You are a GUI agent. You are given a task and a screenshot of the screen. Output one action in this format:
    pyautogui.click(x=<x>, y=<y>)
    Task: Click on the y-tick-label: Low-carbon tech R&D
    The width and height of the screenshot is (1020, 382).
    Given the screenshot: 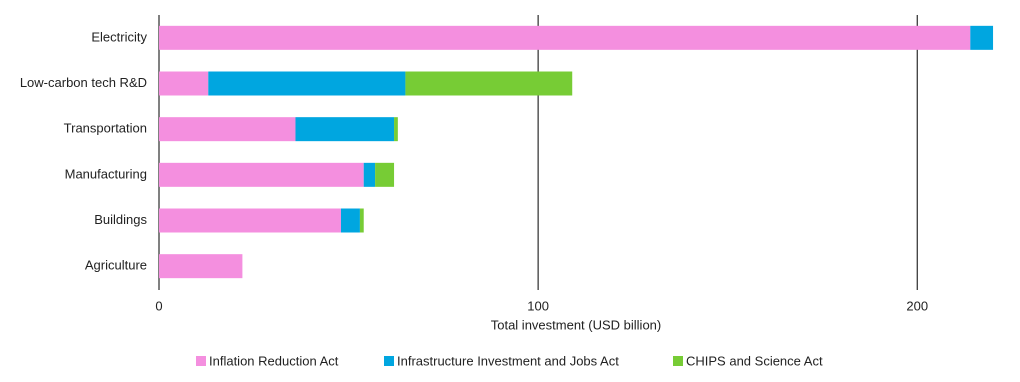 What is the action you would take?
    pyautogui.click(x=83, y=82)
    